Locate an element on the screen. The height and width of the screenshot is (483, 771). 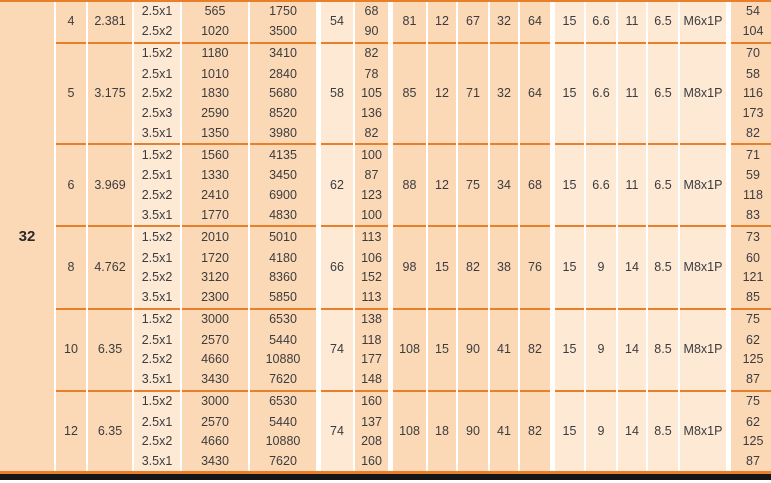
pitch-dia-cell: 3.175 is located at coordinates (110, 92).